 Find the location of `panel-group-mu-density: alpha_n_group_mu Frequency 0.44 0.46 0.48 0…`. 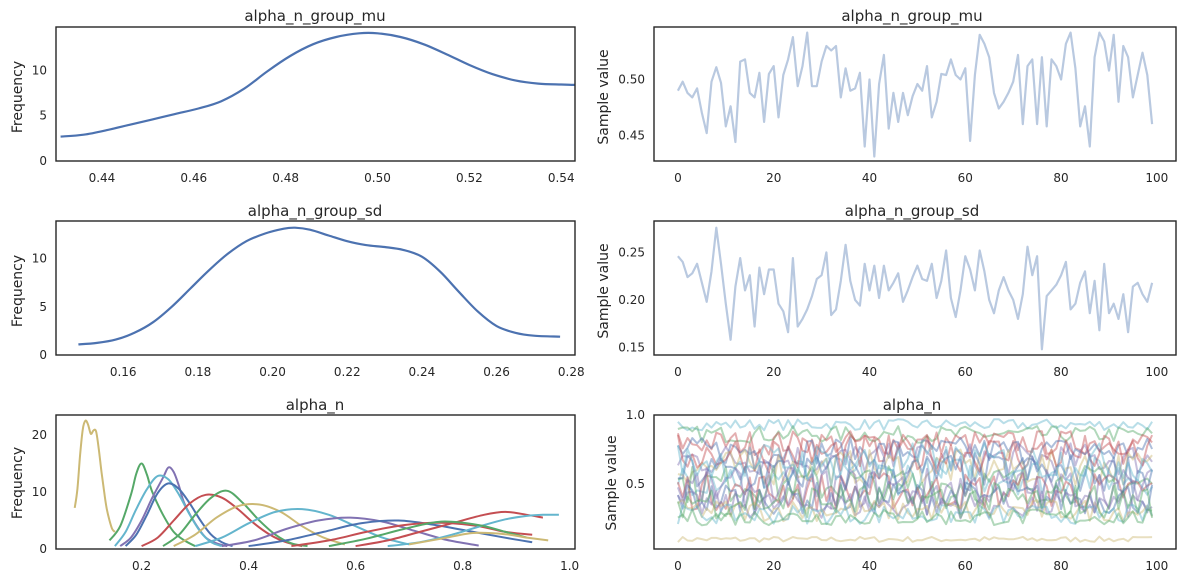

panel-group-mu-density: alpha_n_group_mu Frequency 0.44 0.46 0.48 0… is located at coordinates (293, 96).